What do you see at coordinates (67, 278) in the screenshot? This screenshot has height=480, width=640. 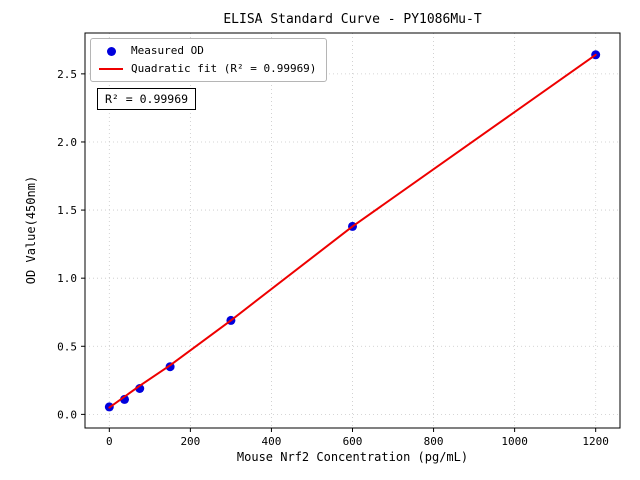 I see `y-tick-label: 1.0` at bounding box center [67, 278].